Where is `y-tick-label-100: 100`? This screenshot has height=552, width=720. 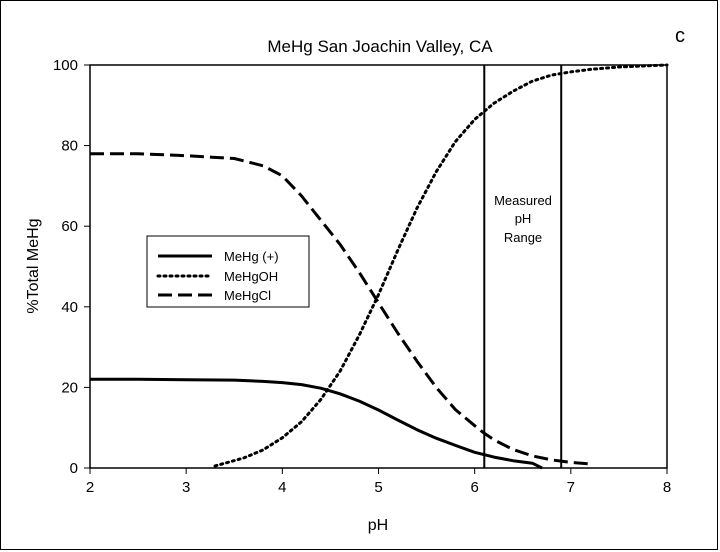 y-tick-label-100: 100 is located at coordinates (65, 65).